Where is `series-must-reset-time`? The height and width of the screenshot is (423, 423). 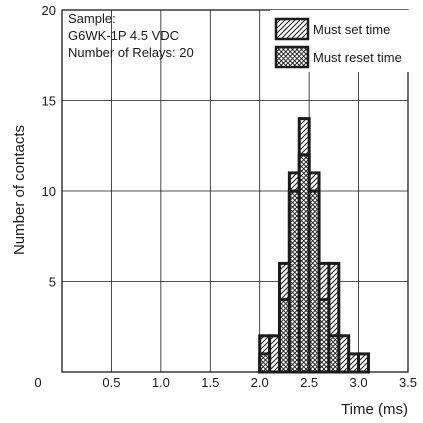 series-must-reset-time is located at coordinates (299, 263).